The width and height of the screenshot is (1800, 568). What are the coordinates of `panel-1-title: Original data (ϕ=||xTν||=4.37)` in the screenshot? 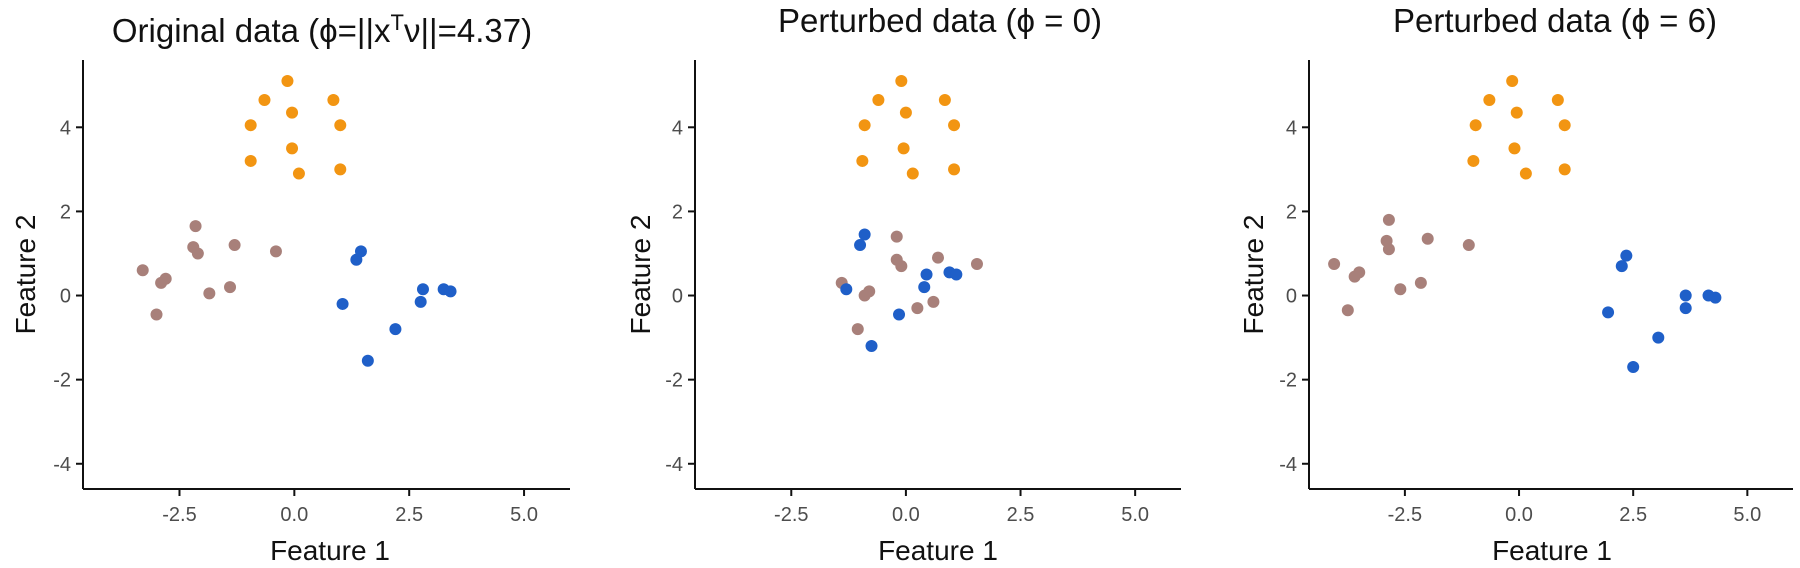 It's located at (322, 29).